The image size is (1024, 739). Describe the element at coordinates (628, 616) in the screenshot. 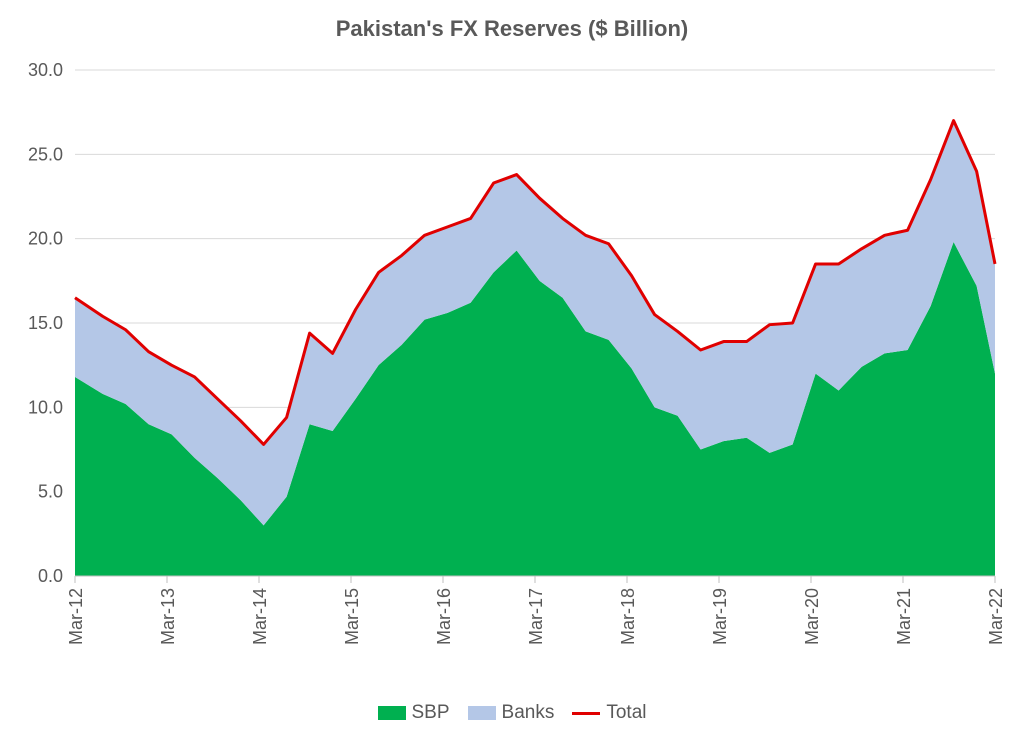

I see `x-tick-label-6: Mar-18` at that location.